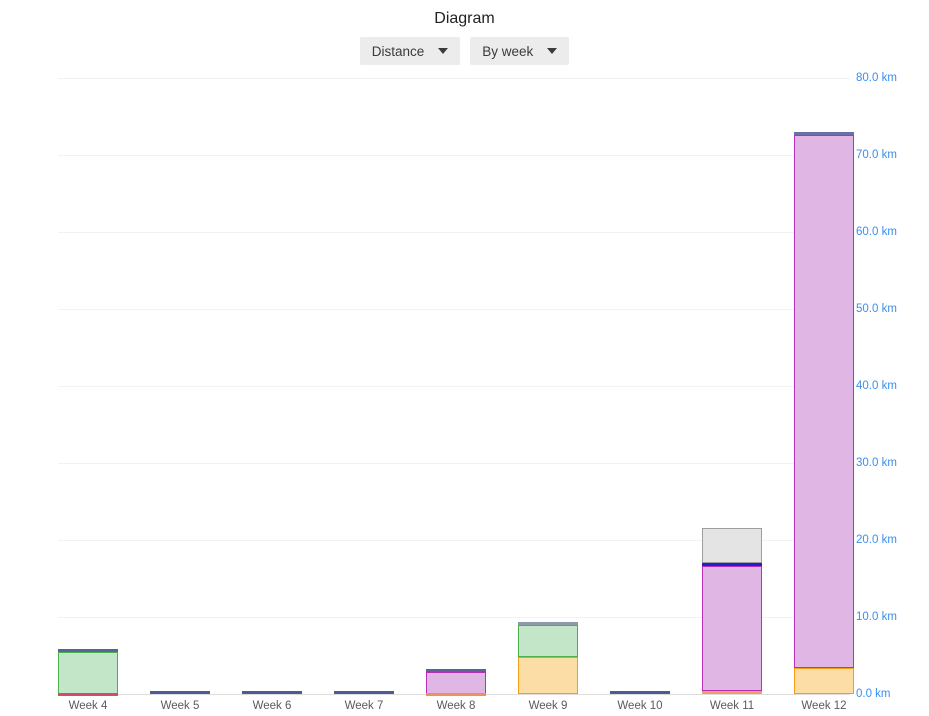 This screenshot has height=716, width=929. I want to click on x-axis-tick-label: Week 11, so click(732, 706).